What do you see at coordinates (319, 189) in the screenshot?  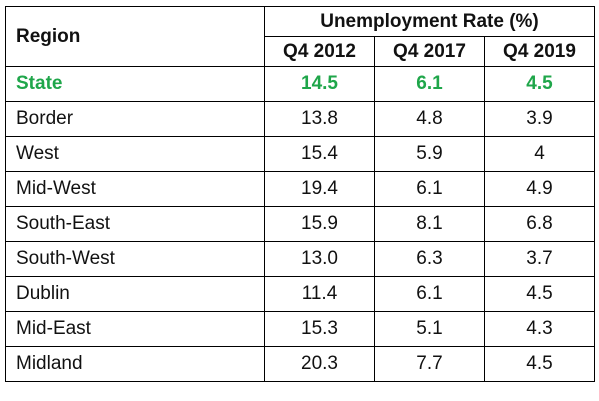 I see `rate-q4-2012: 19.4` at bounding box center [319, 189].